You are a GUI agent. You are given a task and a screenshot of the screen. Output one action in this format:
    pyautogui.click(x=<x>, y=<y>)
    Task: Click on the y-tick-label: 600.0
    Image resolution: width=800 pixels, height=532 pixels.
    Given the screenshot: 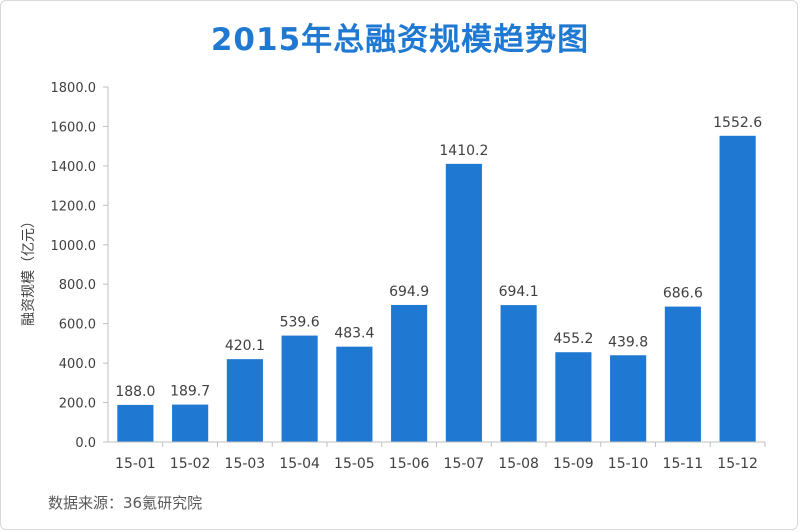 What is the action you would take?
    pyautogui.click(x=77, y=325)
    